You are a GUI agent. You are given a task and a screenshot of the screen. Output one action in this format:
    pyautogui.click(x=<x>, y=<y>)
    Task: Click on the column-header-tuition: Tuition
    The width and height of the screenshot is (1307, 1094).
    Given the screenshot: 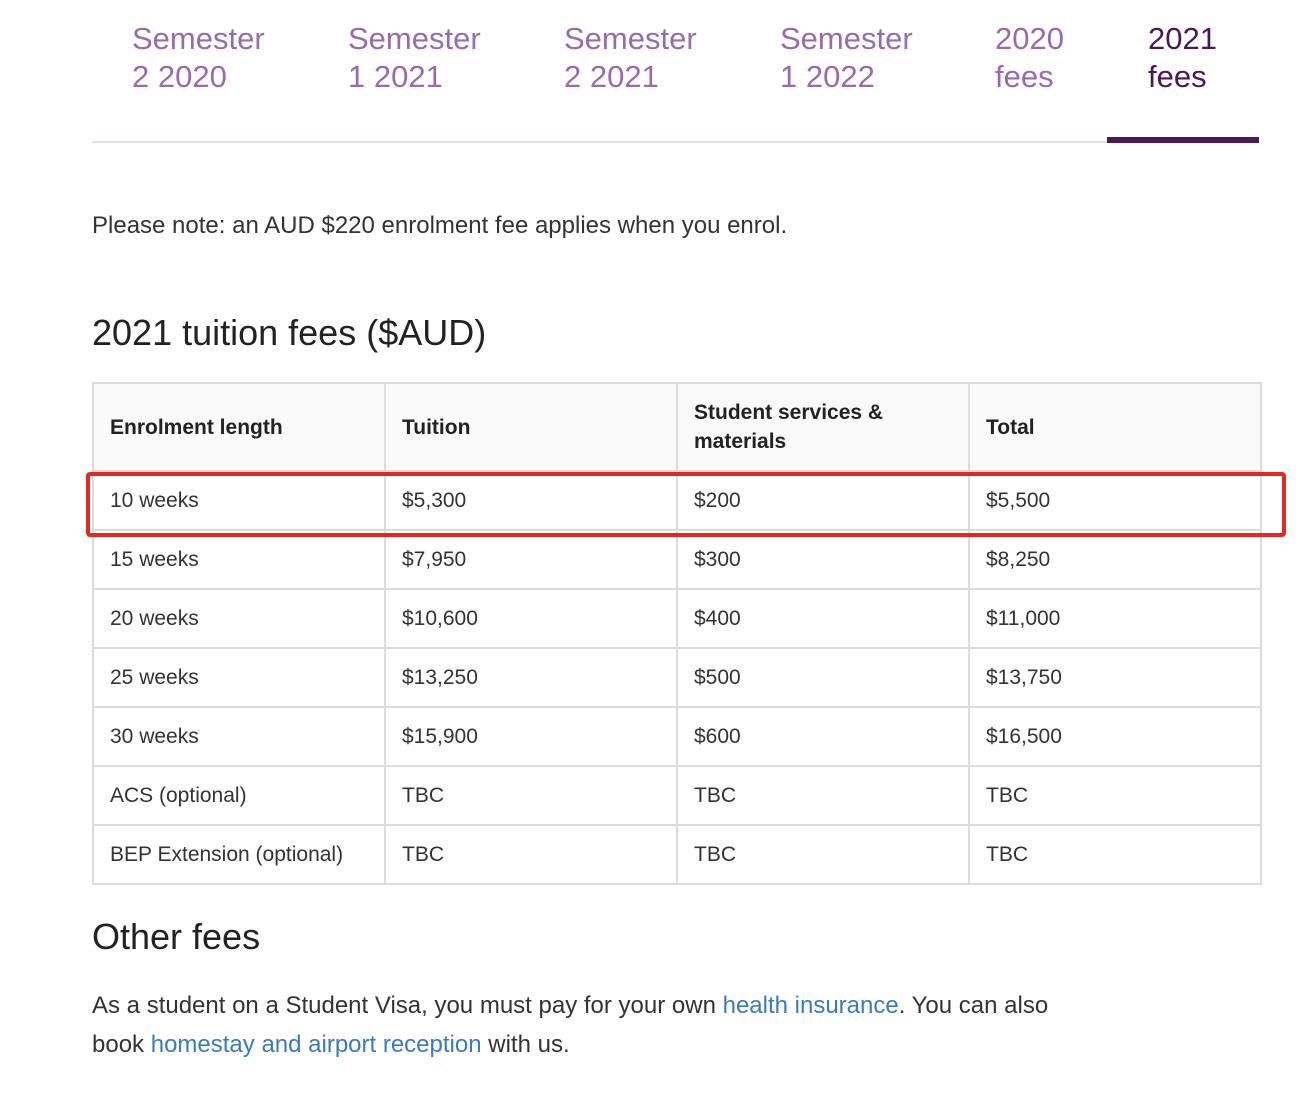 What is the action you would take?
    pyautogui.click(x=531, y=427)
    